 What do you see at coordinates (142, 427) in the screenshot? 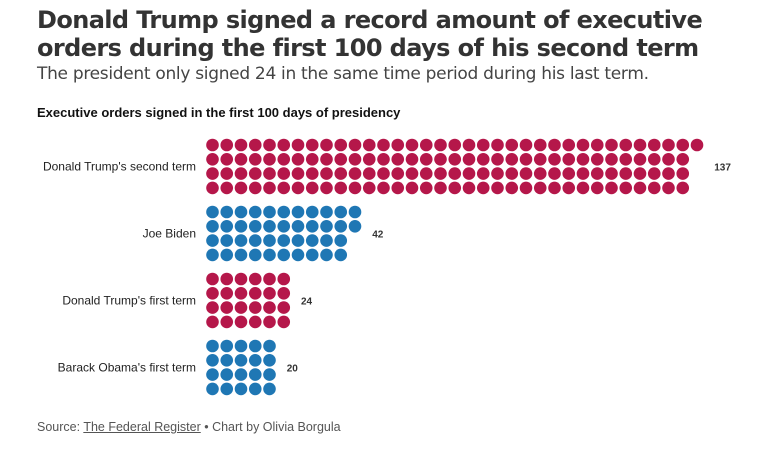
I see `source-link: The Federal Register` at bounding box center [142, 427].